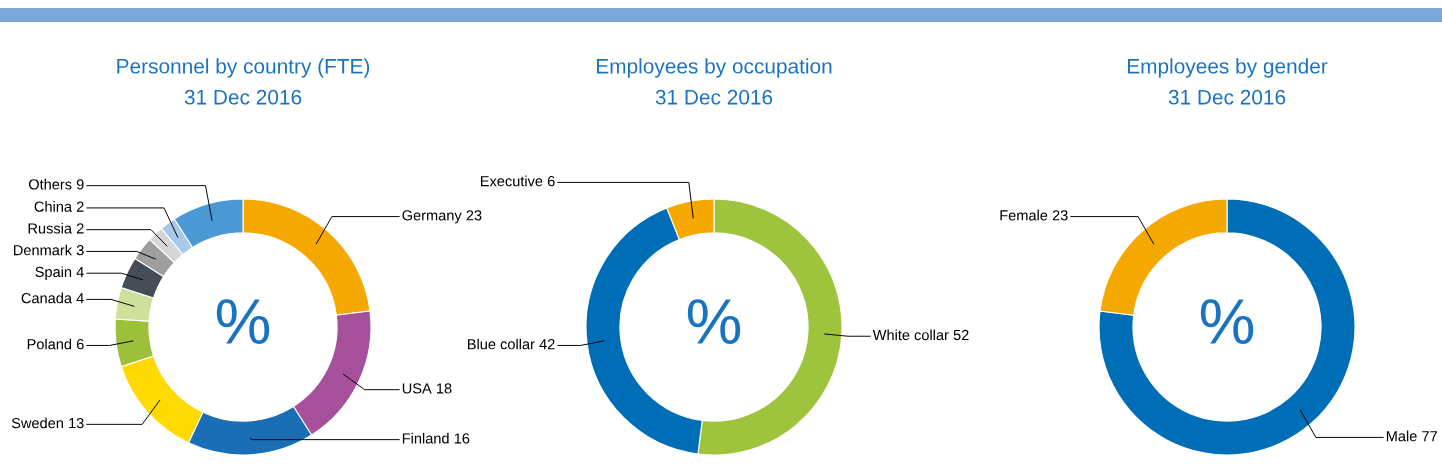  I want to click on slice-label: Spain, so click(53, 273).